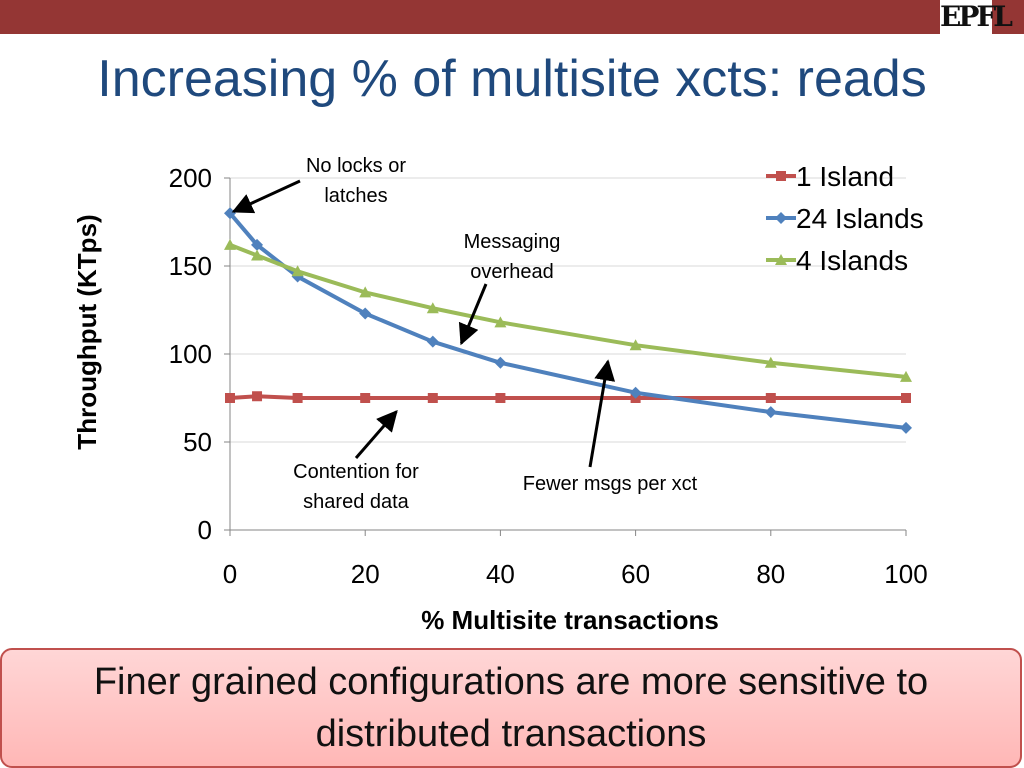 This screenshot has width=1024, height=768. I want to click on annotation-text: Messaging, so click(512, 242).